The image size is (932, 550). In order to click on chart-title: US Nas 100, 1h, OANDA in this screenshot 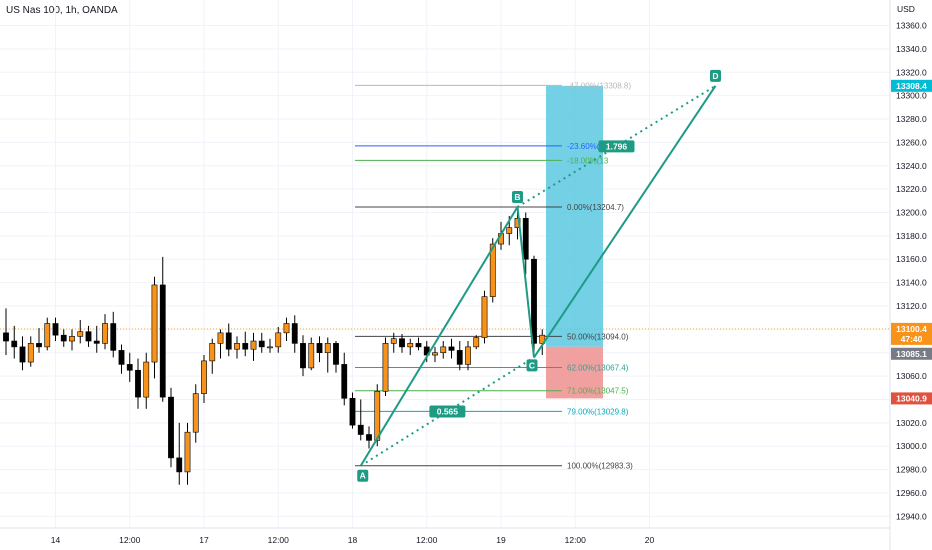, I will do `click(62, 10)`.